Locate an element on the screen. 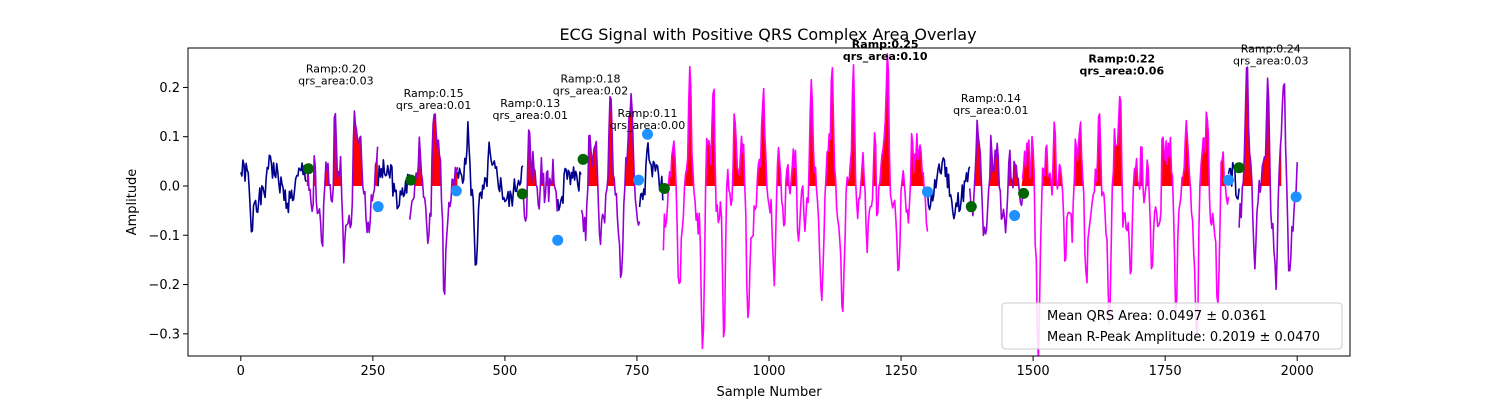 Image resolution: width=1500 pixels, height=404 pixels. y-tick-label: 0.2 is located at coordinates (169, 88).